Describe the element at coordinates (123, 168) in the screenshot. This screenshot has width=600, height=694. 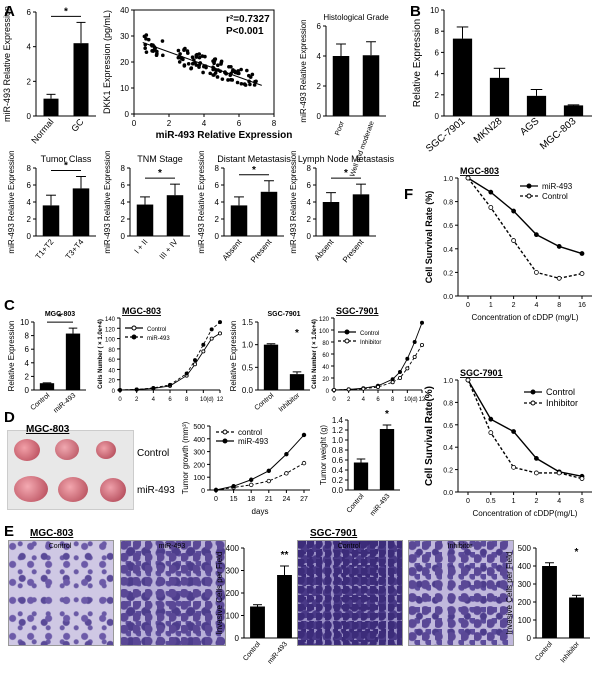
I see `y-tick-label: 8` at that location.